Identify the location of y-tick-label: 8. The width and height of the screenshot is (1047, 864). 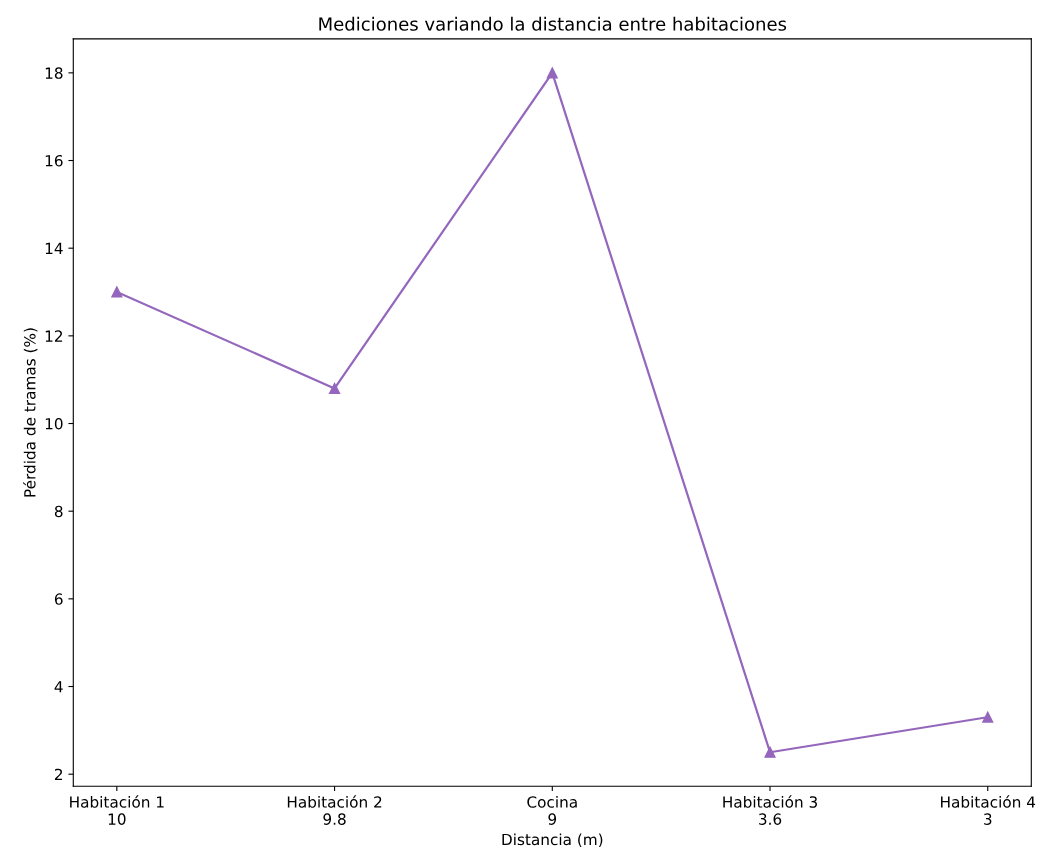
(58, 511).